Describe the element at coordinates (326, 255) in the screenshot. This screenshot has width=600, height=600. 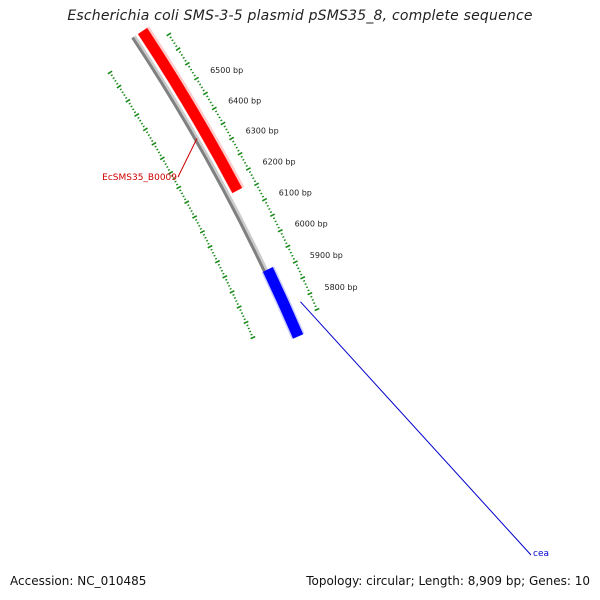
I see `ruler-label: 5900 bp` at that location.